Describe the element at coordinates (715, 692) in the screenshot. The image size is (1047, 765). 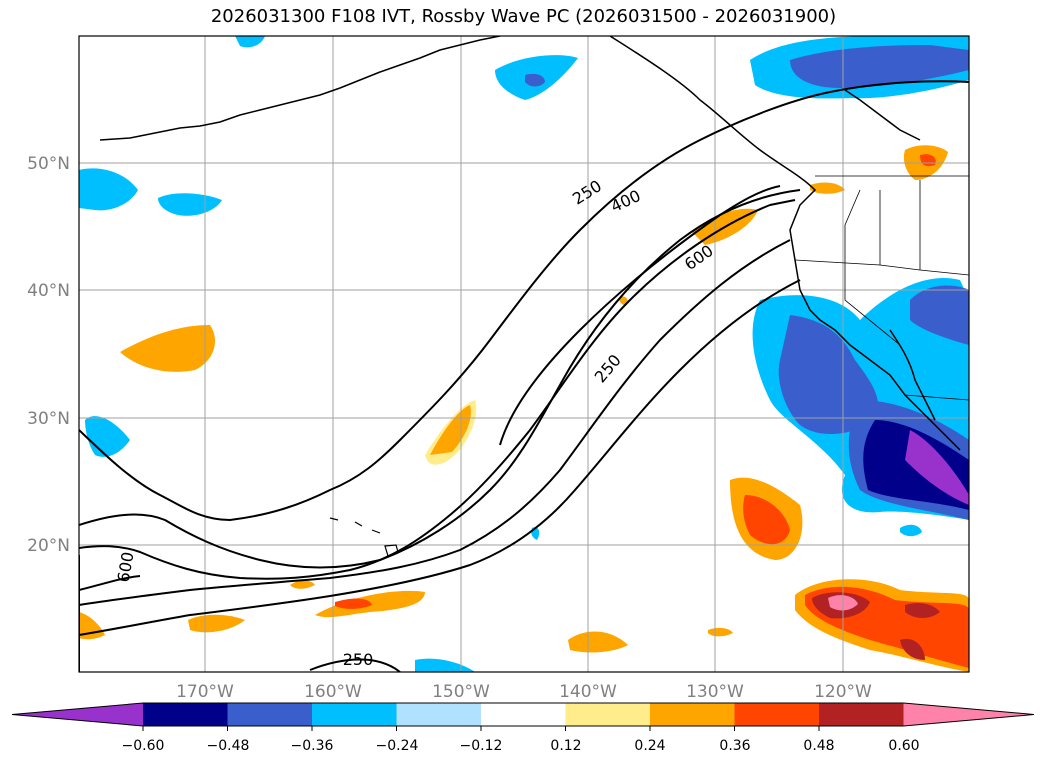
I see `lon-label-130w: 130°W` at that location.